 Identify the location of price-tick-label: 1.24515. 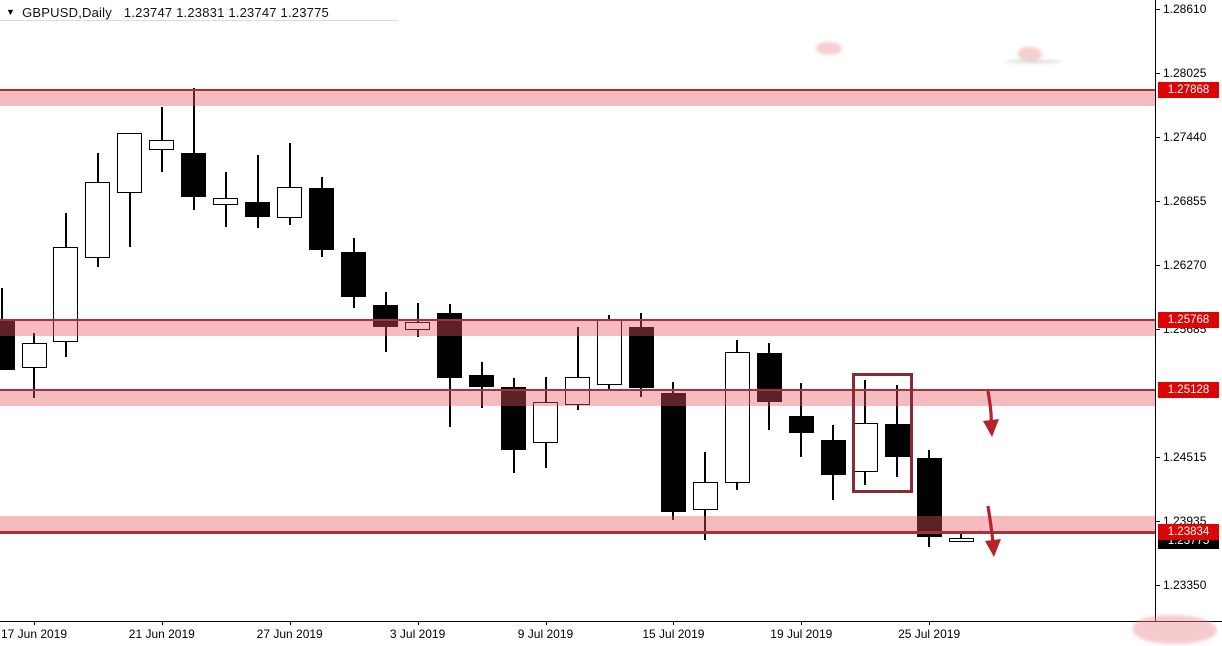
(1185, 457).